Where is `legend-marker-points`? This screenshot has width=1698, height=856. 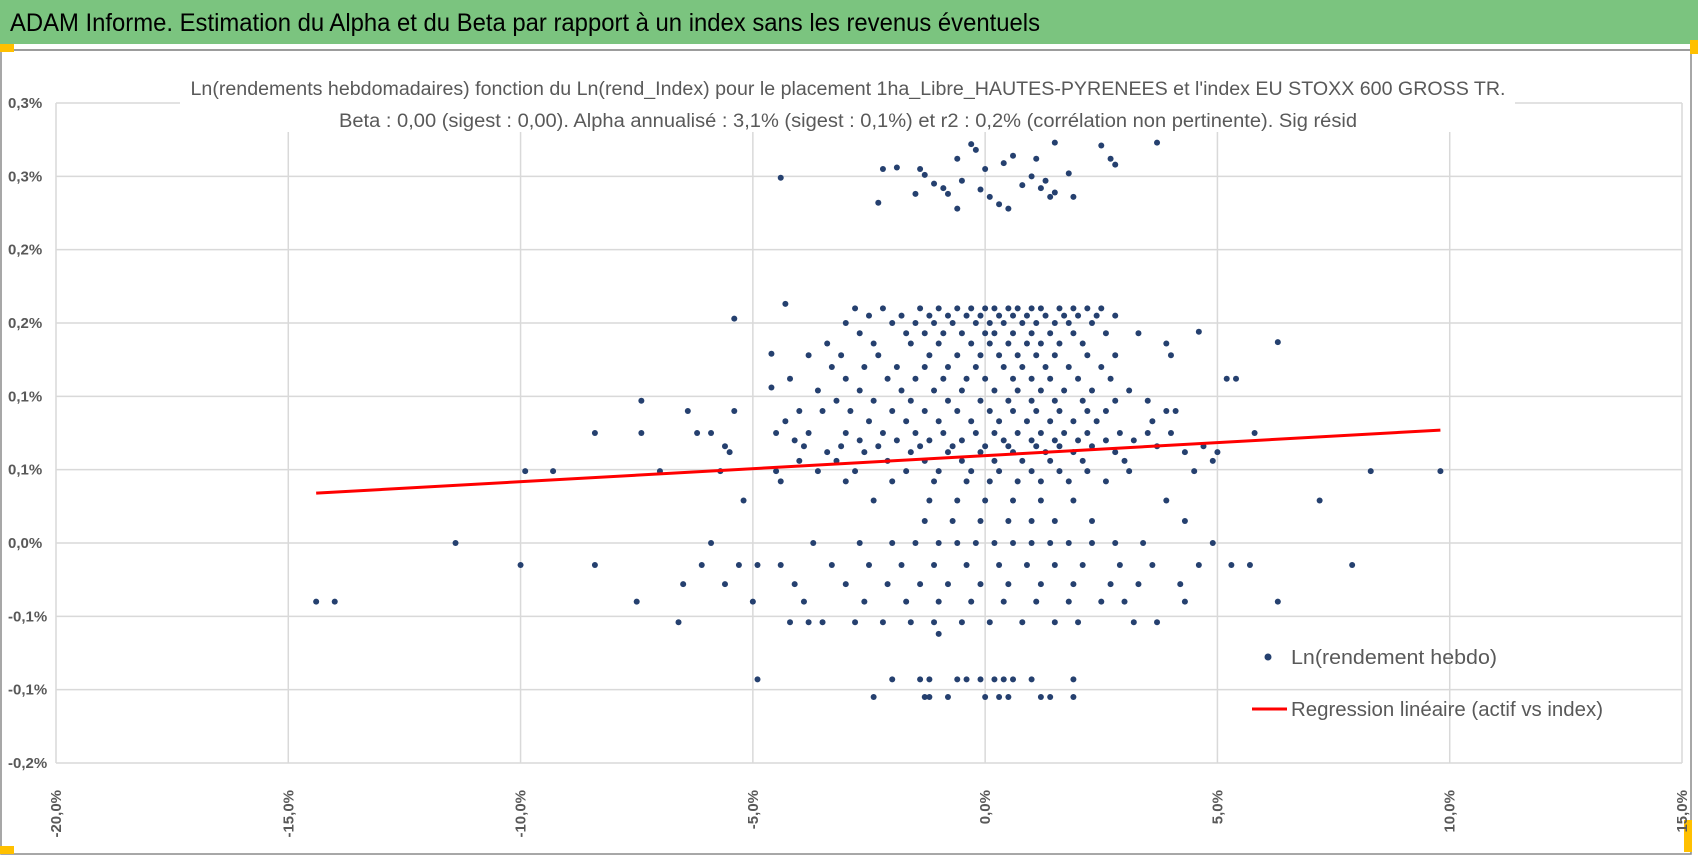
legend-marker-points is located at coordinates (1268, 657).